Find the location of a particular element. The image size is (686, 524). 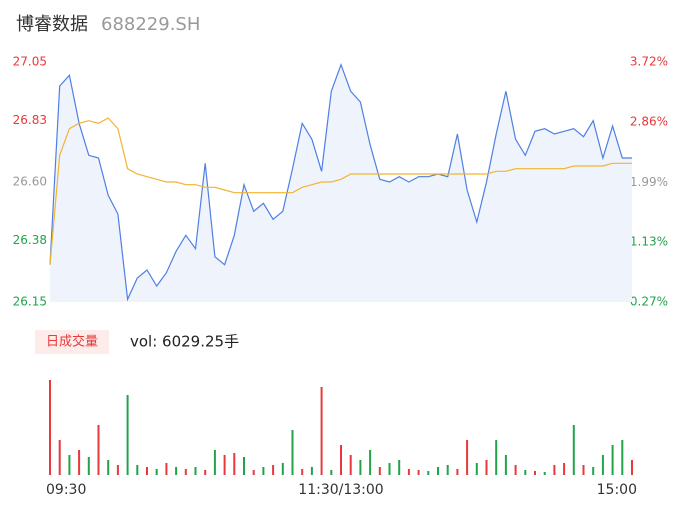

legend-box is located at coordinates (72, 342).